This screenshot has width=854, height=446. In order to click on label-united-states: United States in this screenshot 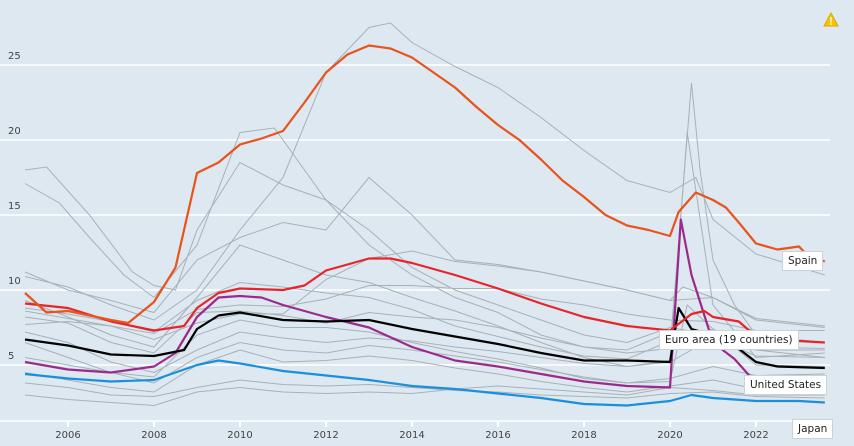, I will do `click(786, 385)`.